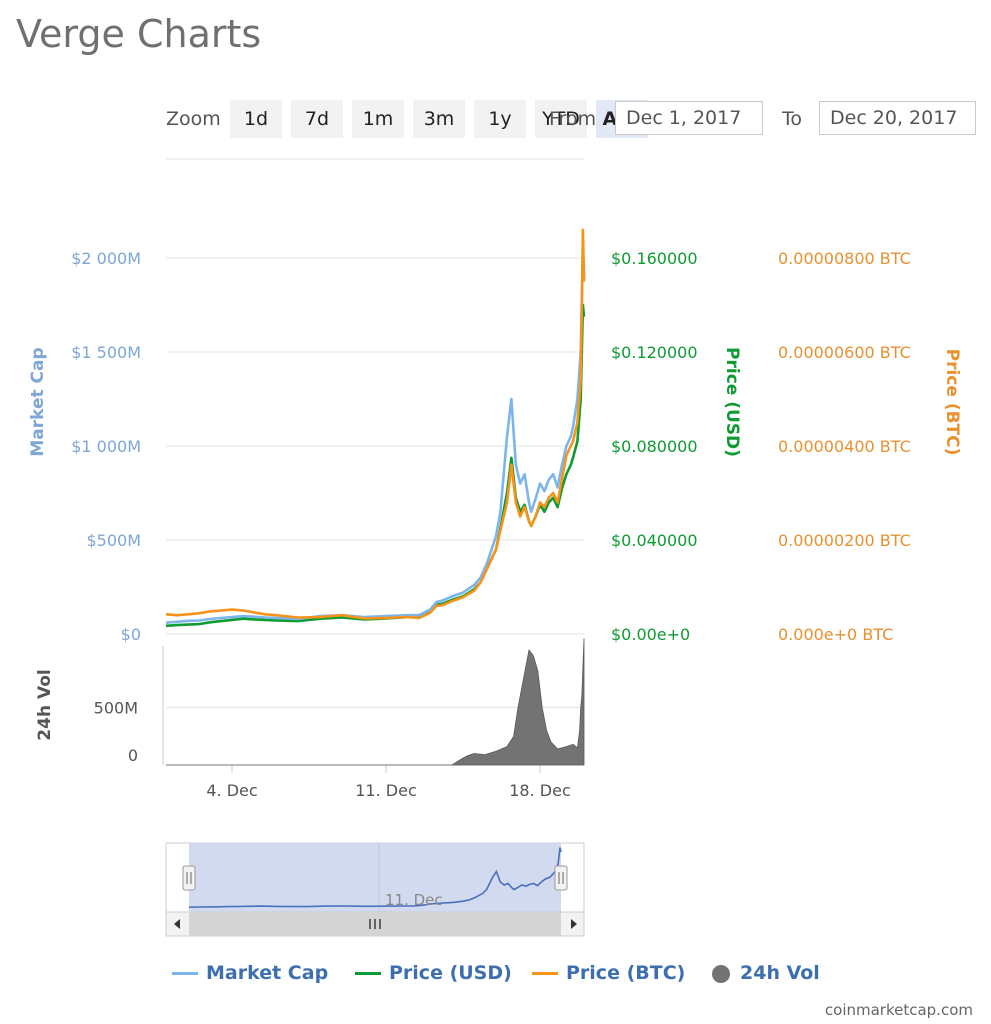 The height and width of the screenshot is (1024, 991). Describe the element at coordinates (654, 446) in the screenshot. I see `price-usd-tick-label: $0.080000` at that location.